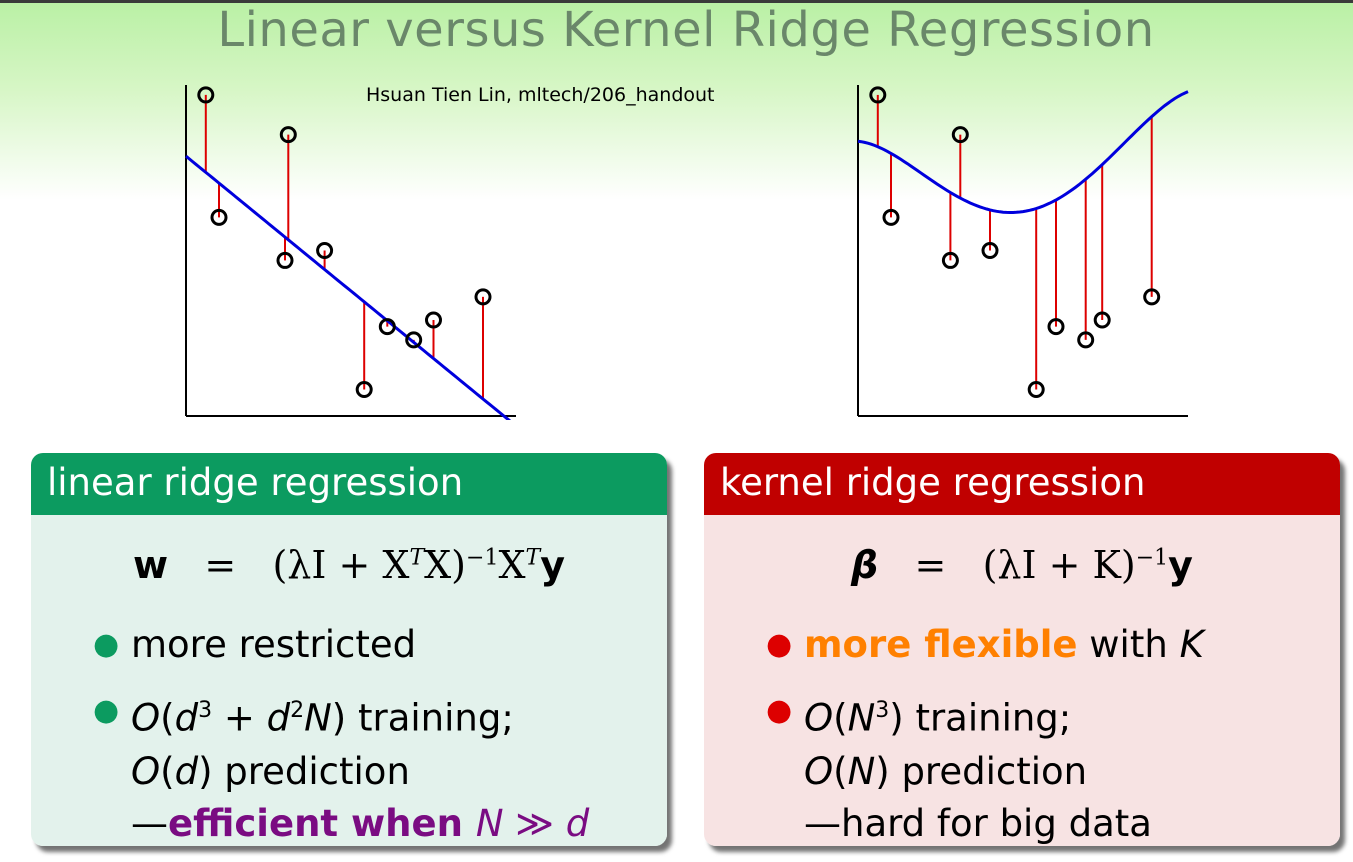 The image size is (1353, 862). Describe the element at coordinates (349, 714) in the screenshot. I see `list-item: ● O(d3 + d2N) training;` at that location.